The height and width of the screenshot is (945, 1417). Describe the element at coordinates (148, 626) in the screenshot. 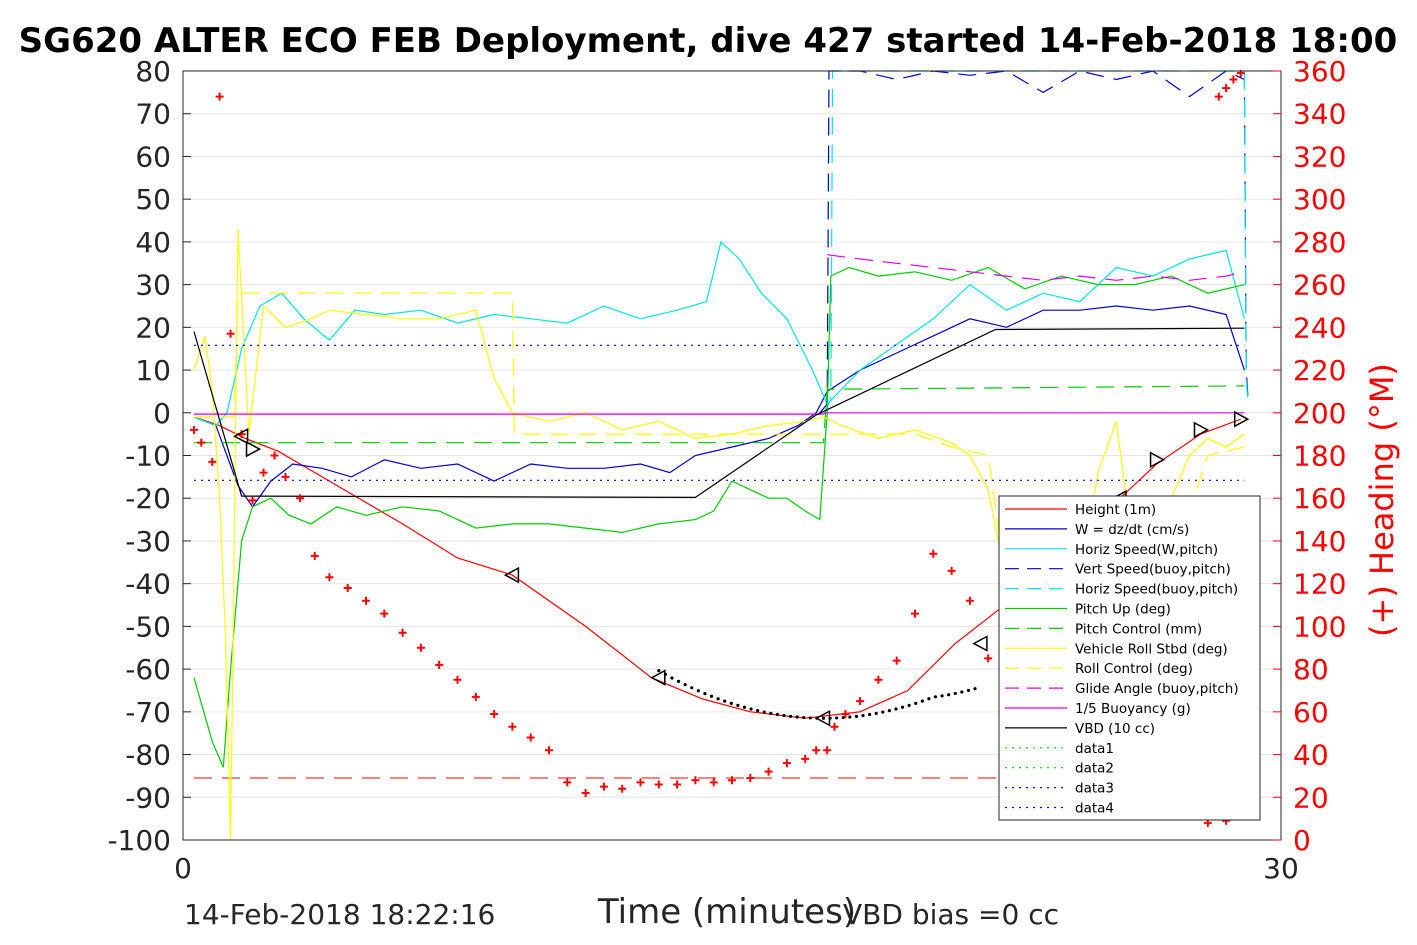

I see `y-tick-label: -50` at that location.